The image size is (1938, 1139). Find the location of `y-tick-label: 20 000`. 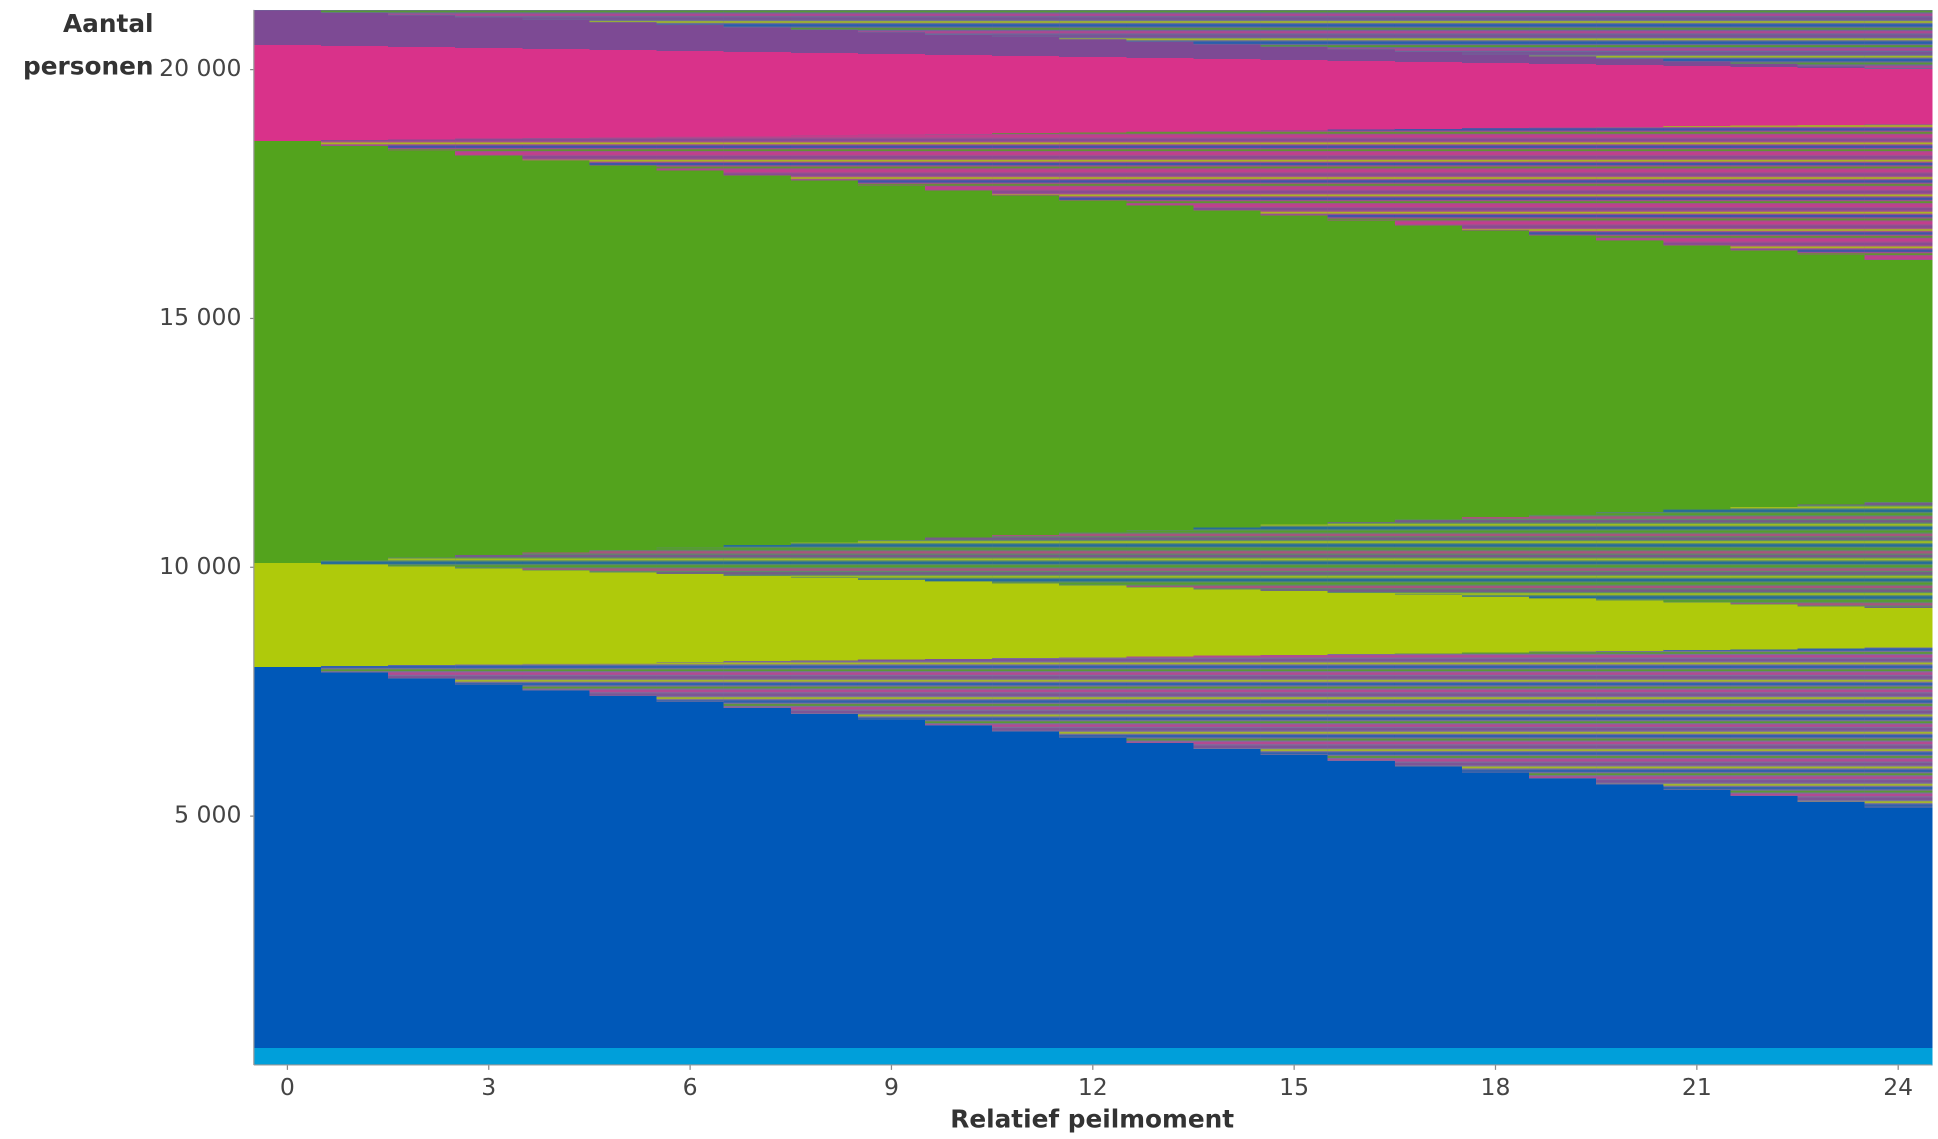

y-tick-label: 20 000 is located at coordinates (200, 68).